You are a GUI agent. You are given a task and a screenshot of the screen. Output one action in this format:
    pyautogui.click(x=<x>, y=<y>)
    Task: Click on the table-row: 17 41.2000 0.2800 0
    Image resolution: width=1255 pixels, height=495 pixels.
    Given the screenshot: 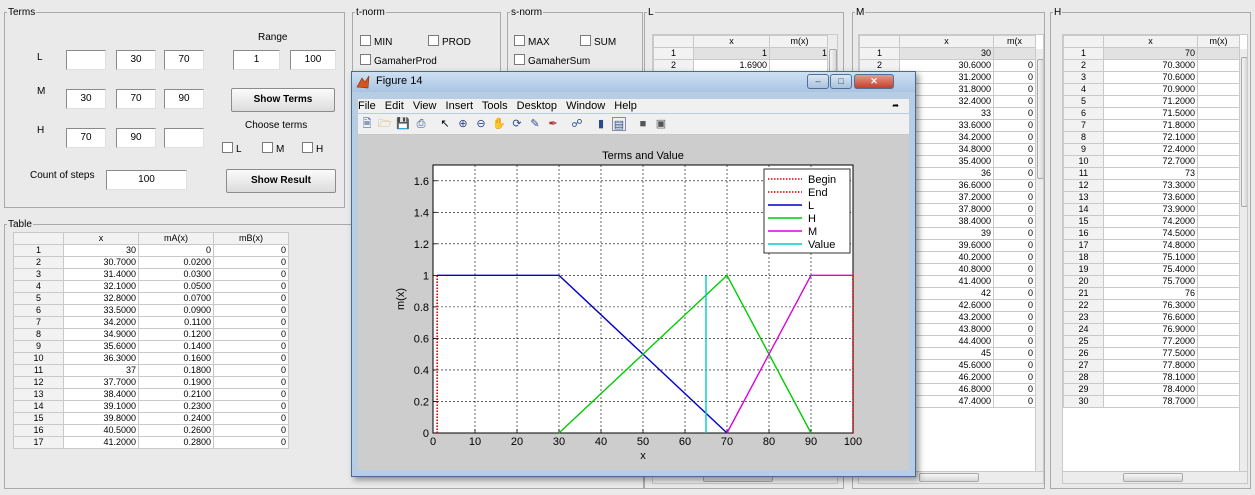 What is the action you would take?
    pyautogui.click(x=151, y=442)
    